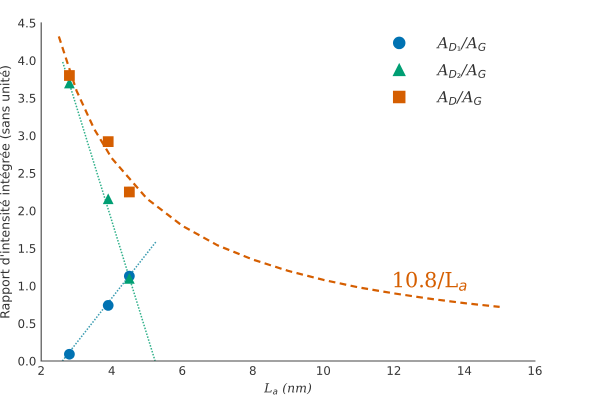 This screenshot has height=402, width=597. I want to click on y-tick-label: 4.0, so click(27, 61).